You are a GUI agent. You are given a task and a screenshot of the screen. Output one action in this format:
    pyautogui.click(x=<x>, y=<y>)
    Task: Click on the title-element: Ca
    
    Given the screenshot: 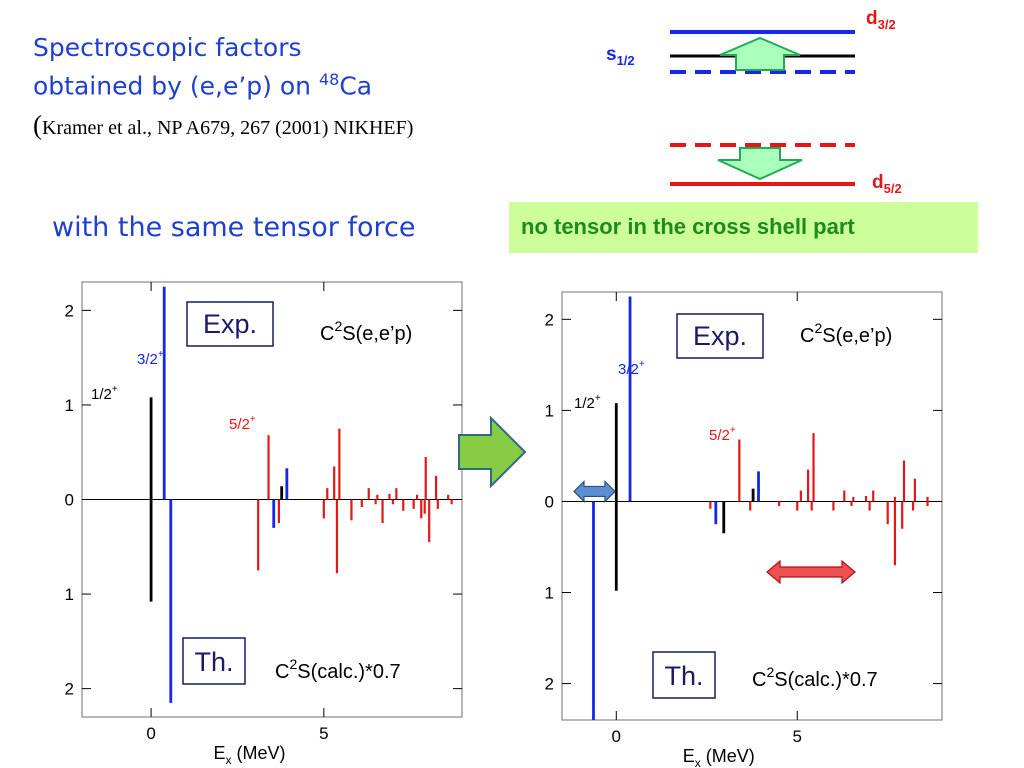 What is the action you would take?
    pyautogui.click(x=356, y=86)
    